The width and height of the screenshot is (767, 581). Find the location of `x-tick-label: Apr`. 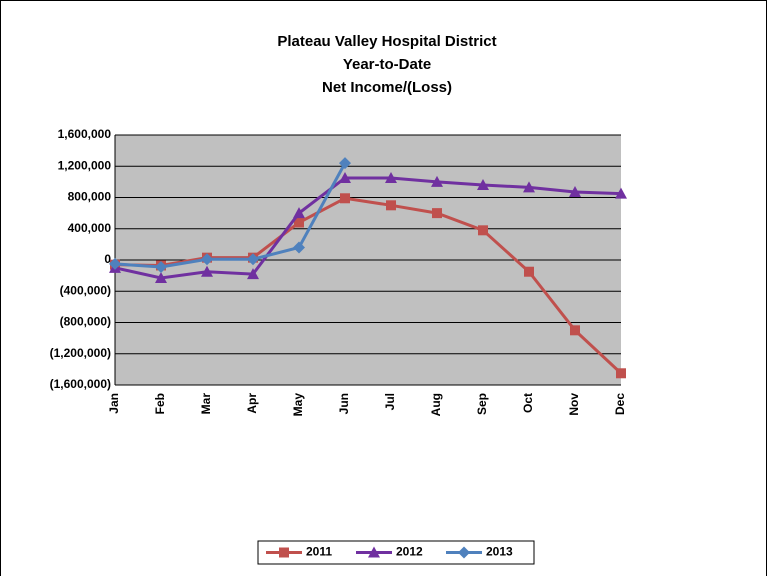

x-tick-label: Apr is located at coordinates (252, 403).